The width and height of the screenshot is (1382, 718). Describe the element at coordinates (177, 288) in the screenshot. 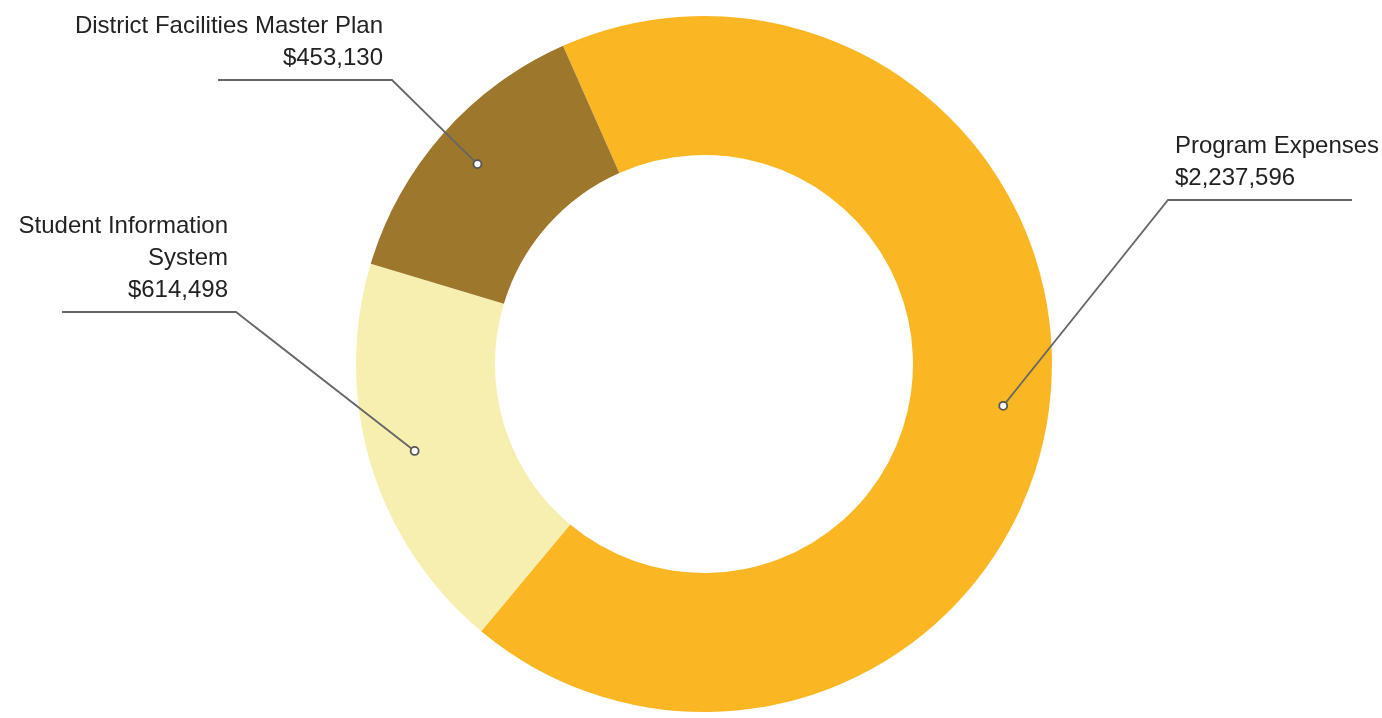

I see `data-label: $614,498` at that location.